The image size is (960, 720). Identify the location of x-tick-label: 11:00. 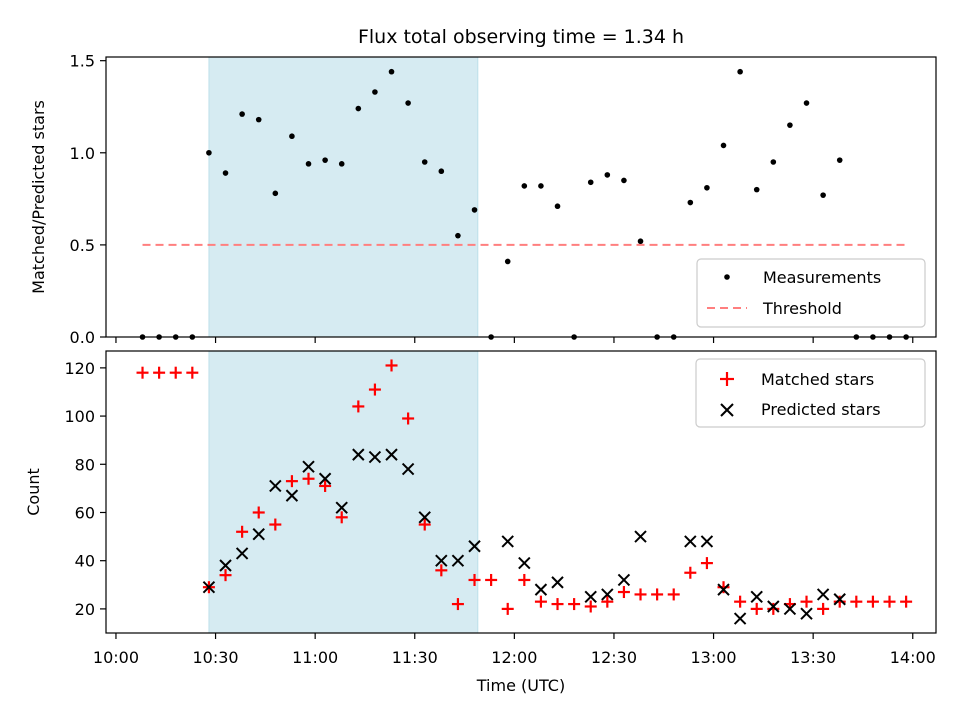
(315, 657).